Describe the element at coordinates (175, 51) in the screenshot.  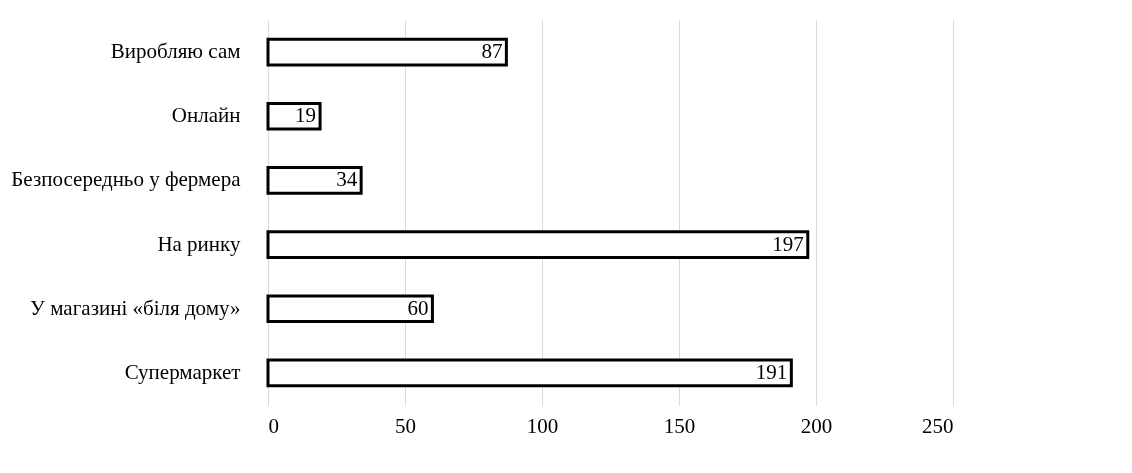
I see `y-tick-label: Виробляю сам` at that location.